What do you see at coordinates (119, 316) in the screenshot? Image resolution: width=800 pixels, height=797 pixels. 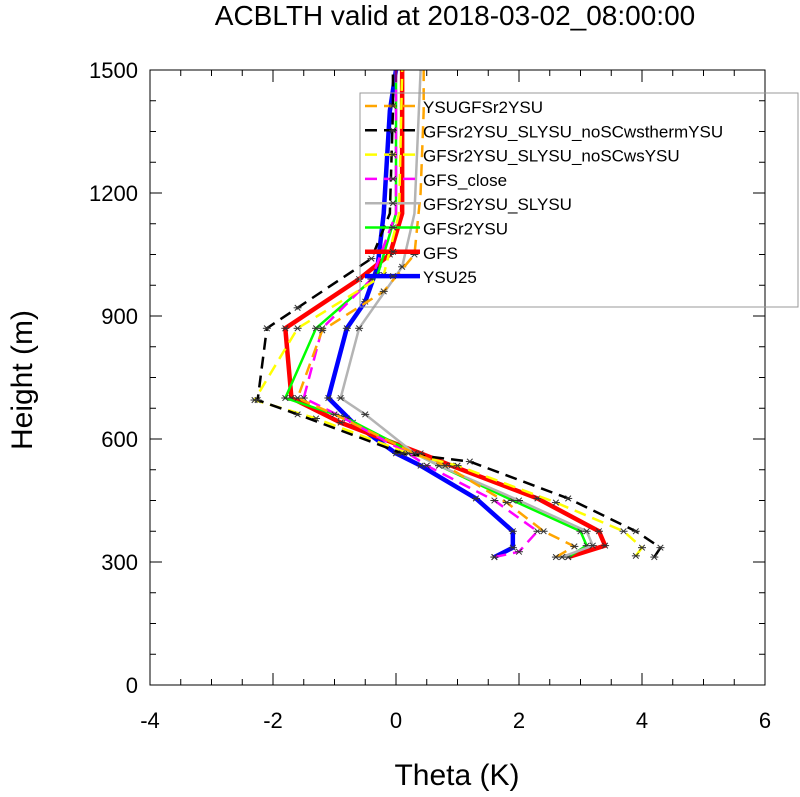 I see `y-tick-label: 900` at bounding box center [119, 316].